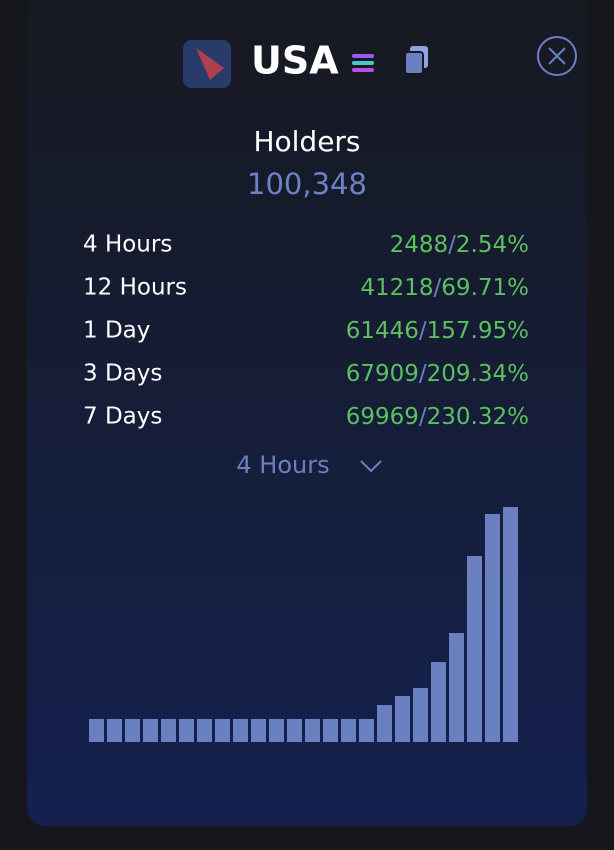 This screenshot has height=850, width=614. I want to click on holder-change: 69.71%, so click(485, 288).